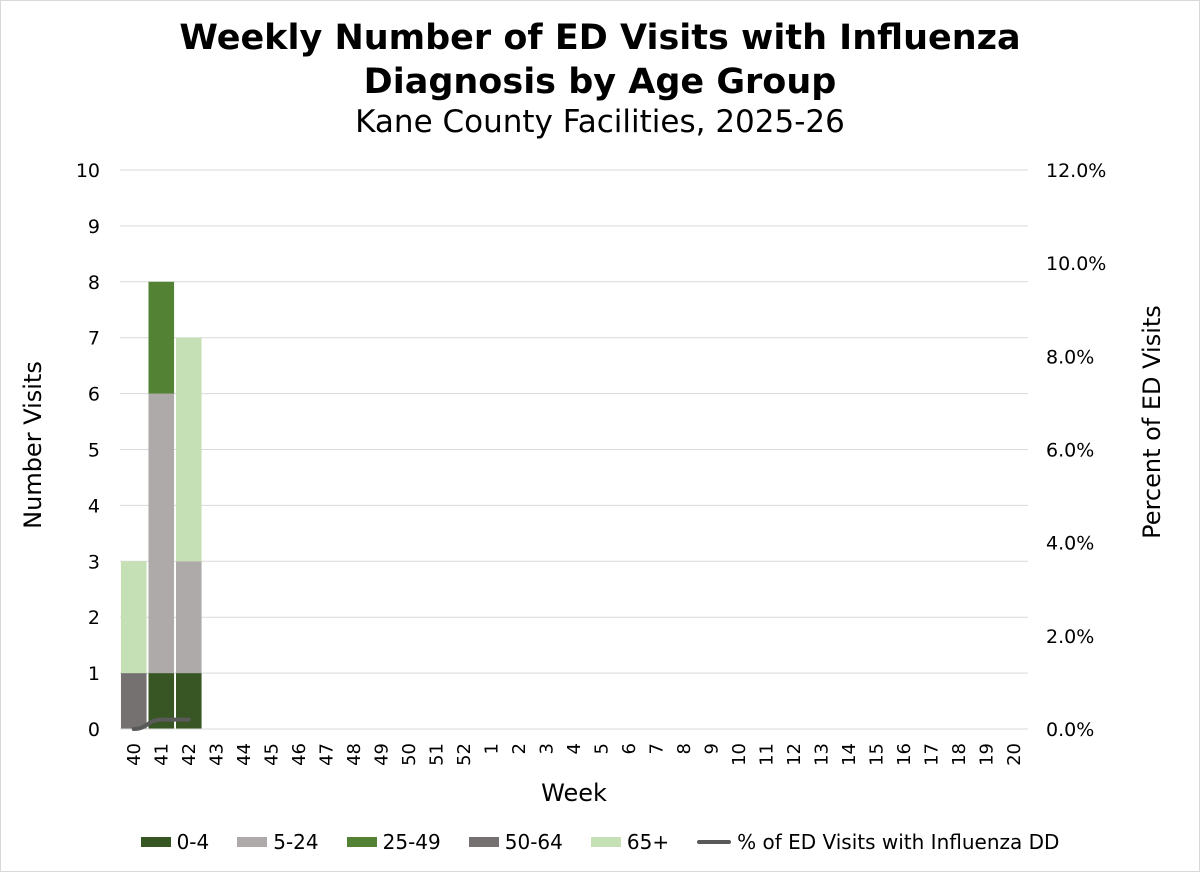 The image size is (1200, 872). I want to click on legend-label: % of ED Visits with Influenza DD, so click(898, 842).